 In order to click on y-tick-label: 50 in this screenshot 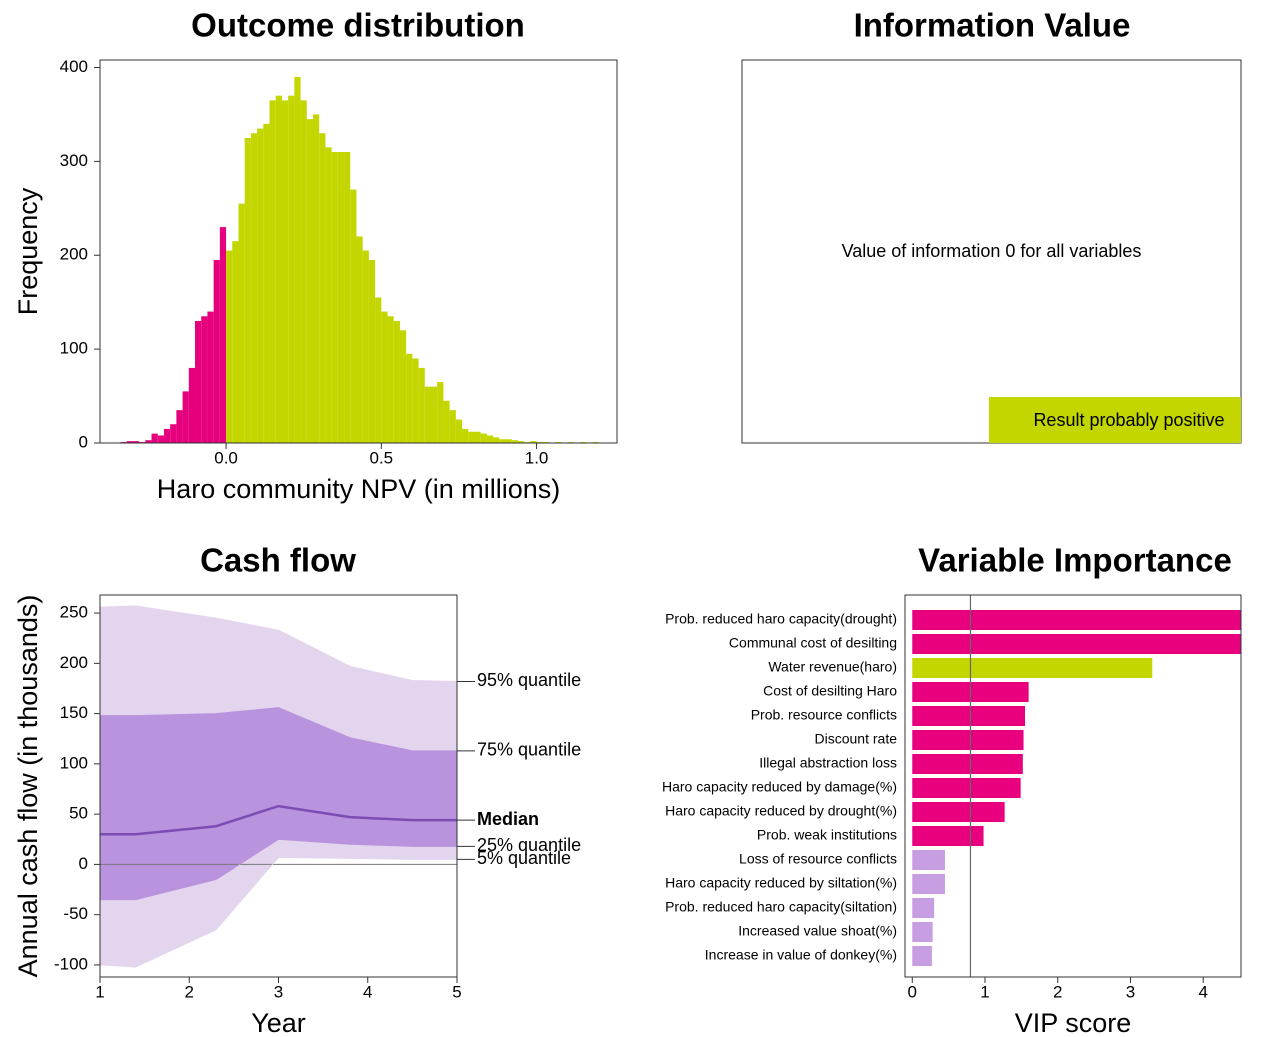, I will do `click(78, 813)`.